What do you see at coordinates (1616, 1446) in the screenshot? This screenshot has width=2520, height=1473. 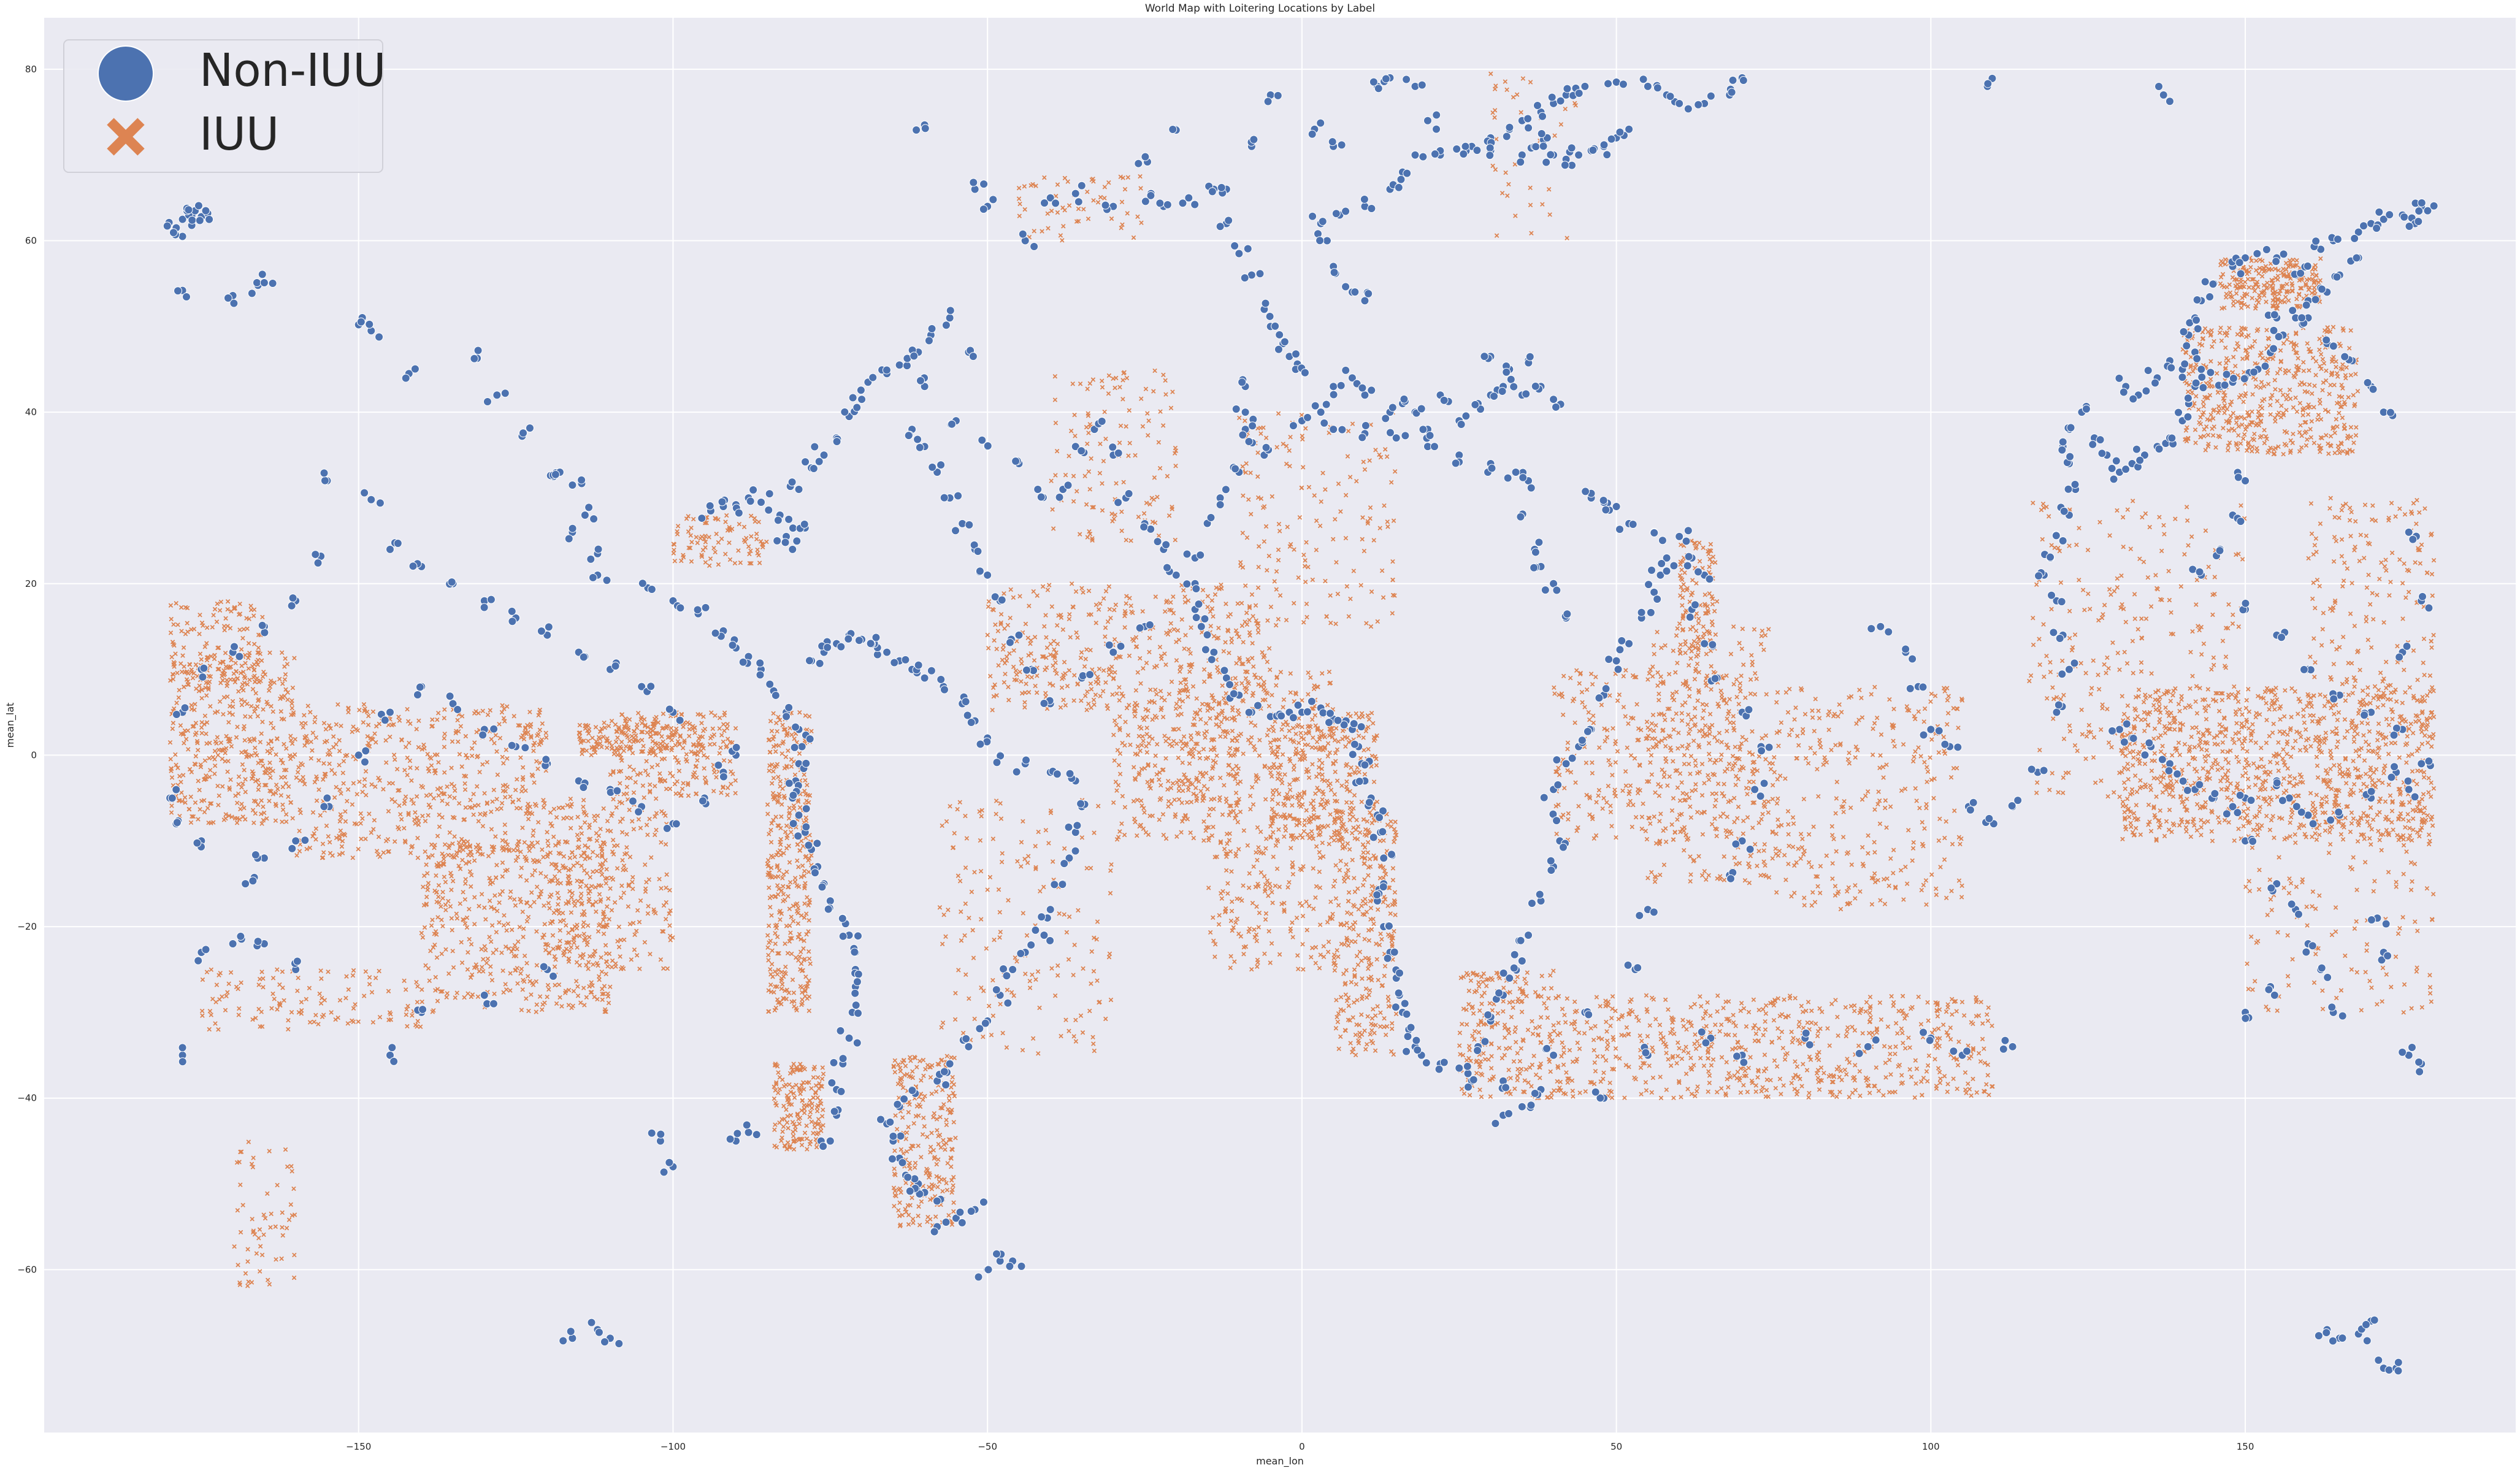 I see `x-tick-label: 50` at bounding box center [1616, 1446].